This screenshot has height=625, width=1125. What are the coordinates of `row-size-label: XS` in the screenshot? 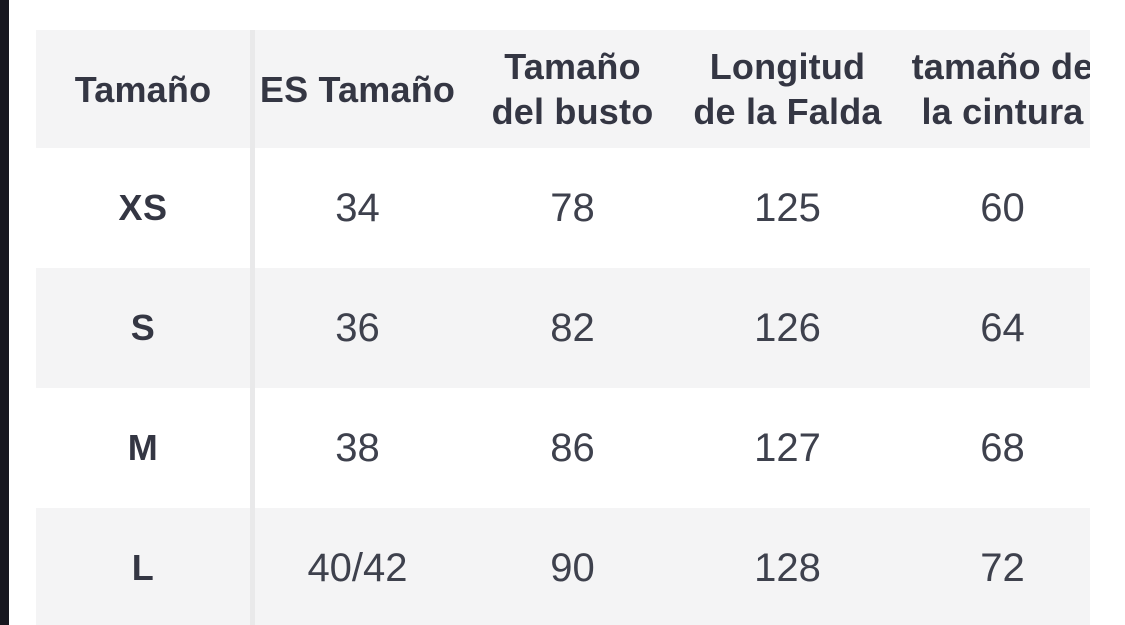 It's located at (143, 207).